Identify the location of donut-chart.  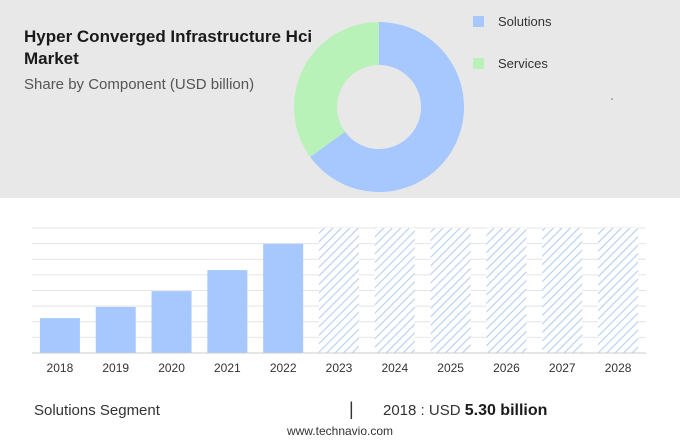
(379, 107).